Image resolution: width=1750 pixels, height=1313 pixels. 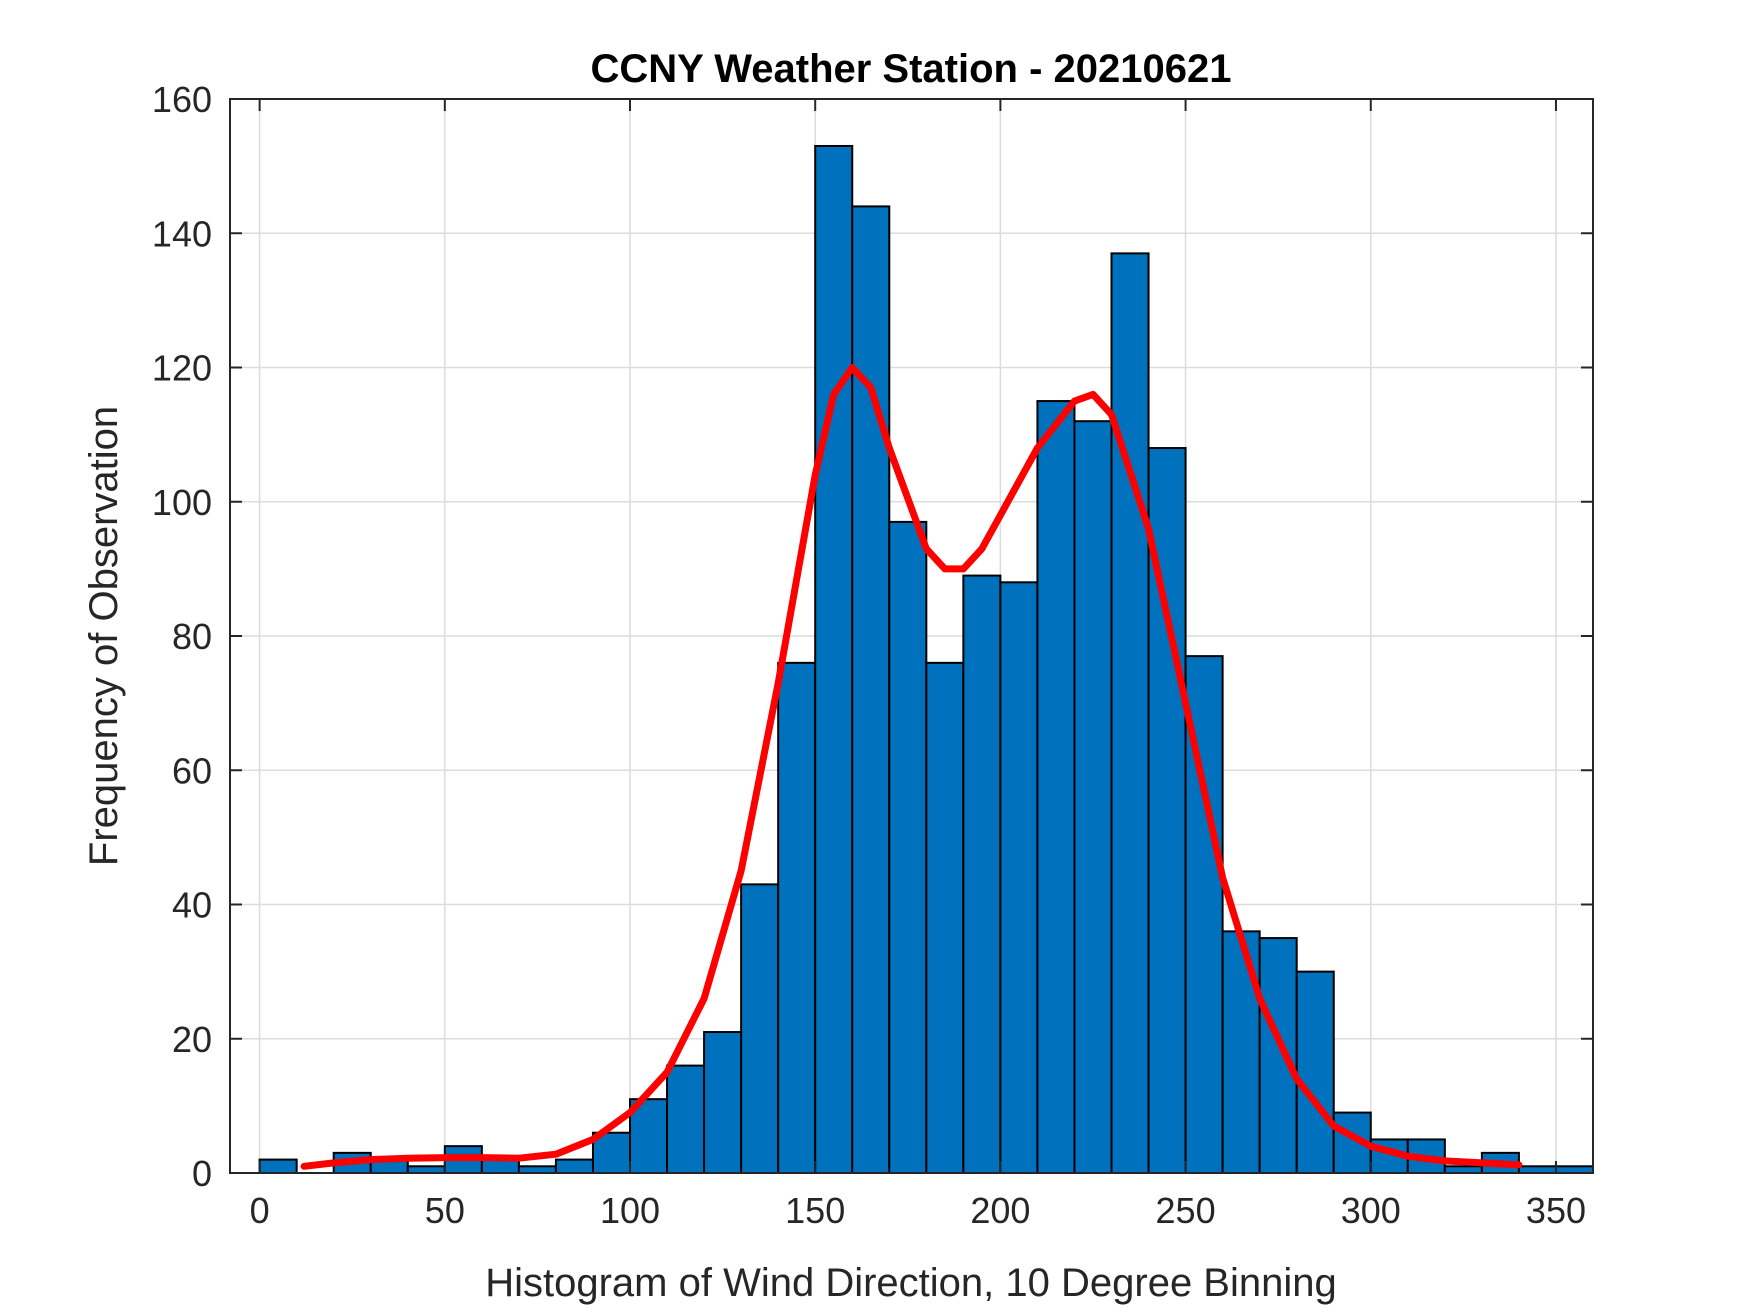 I want to click on y-tick-label: 20, so click(x=192, y=1039).